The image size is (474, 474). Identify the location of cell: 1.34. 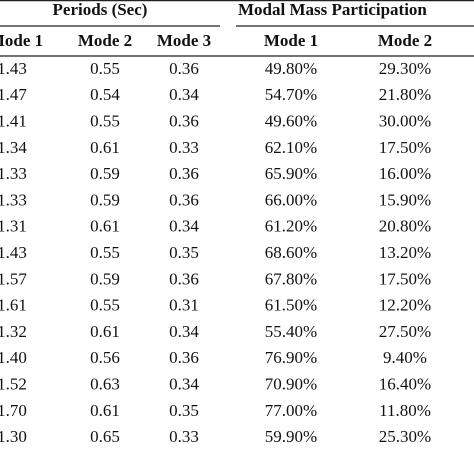
(13, 147).